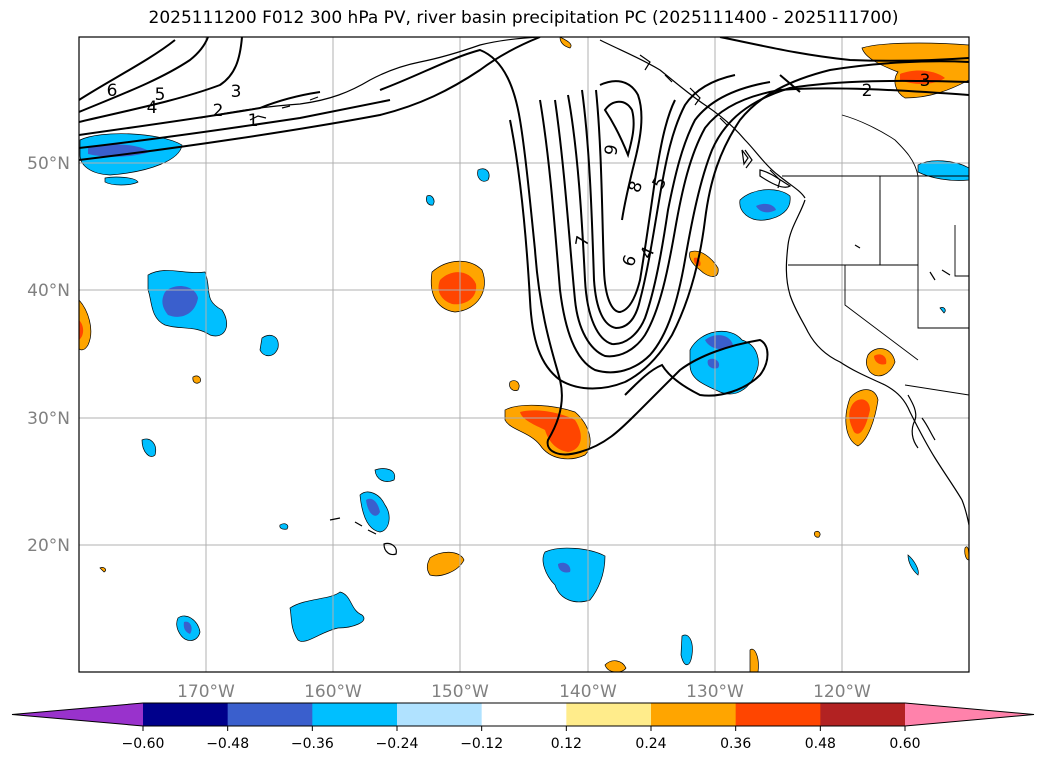 The height and width of the screenshot is (765, 1047). I want to click on lon-label: 160°W, so click(333, 692).